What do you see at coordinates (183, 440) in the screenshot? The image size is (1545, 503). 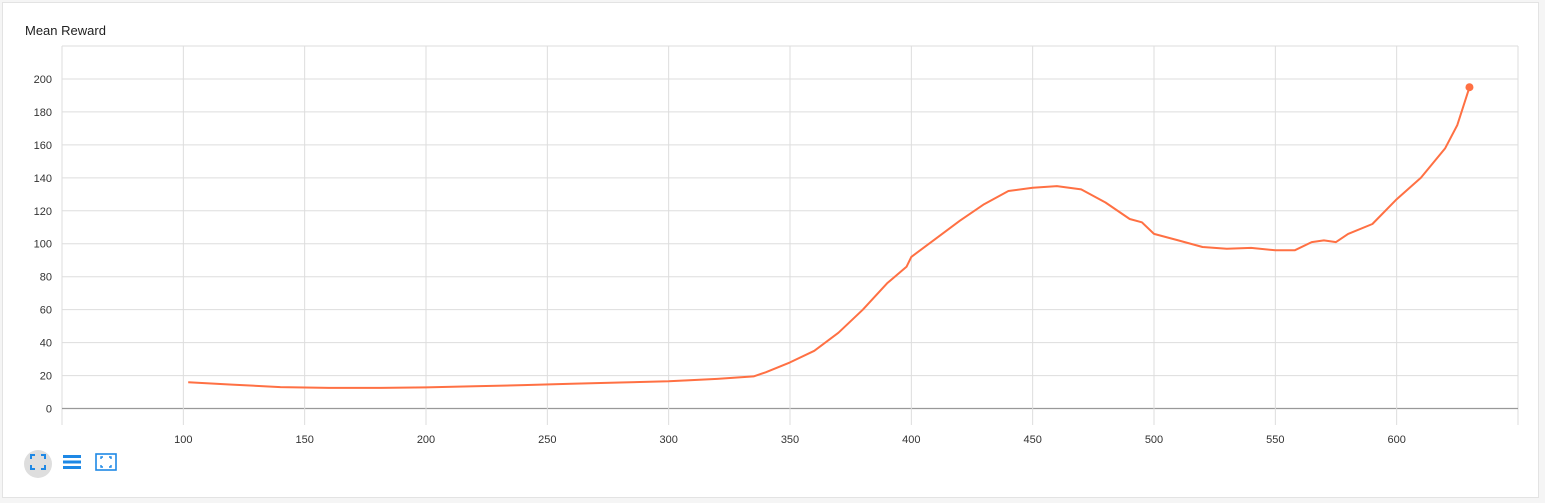 I see `x-tick-label: 100` at bounding box center [183, 440].